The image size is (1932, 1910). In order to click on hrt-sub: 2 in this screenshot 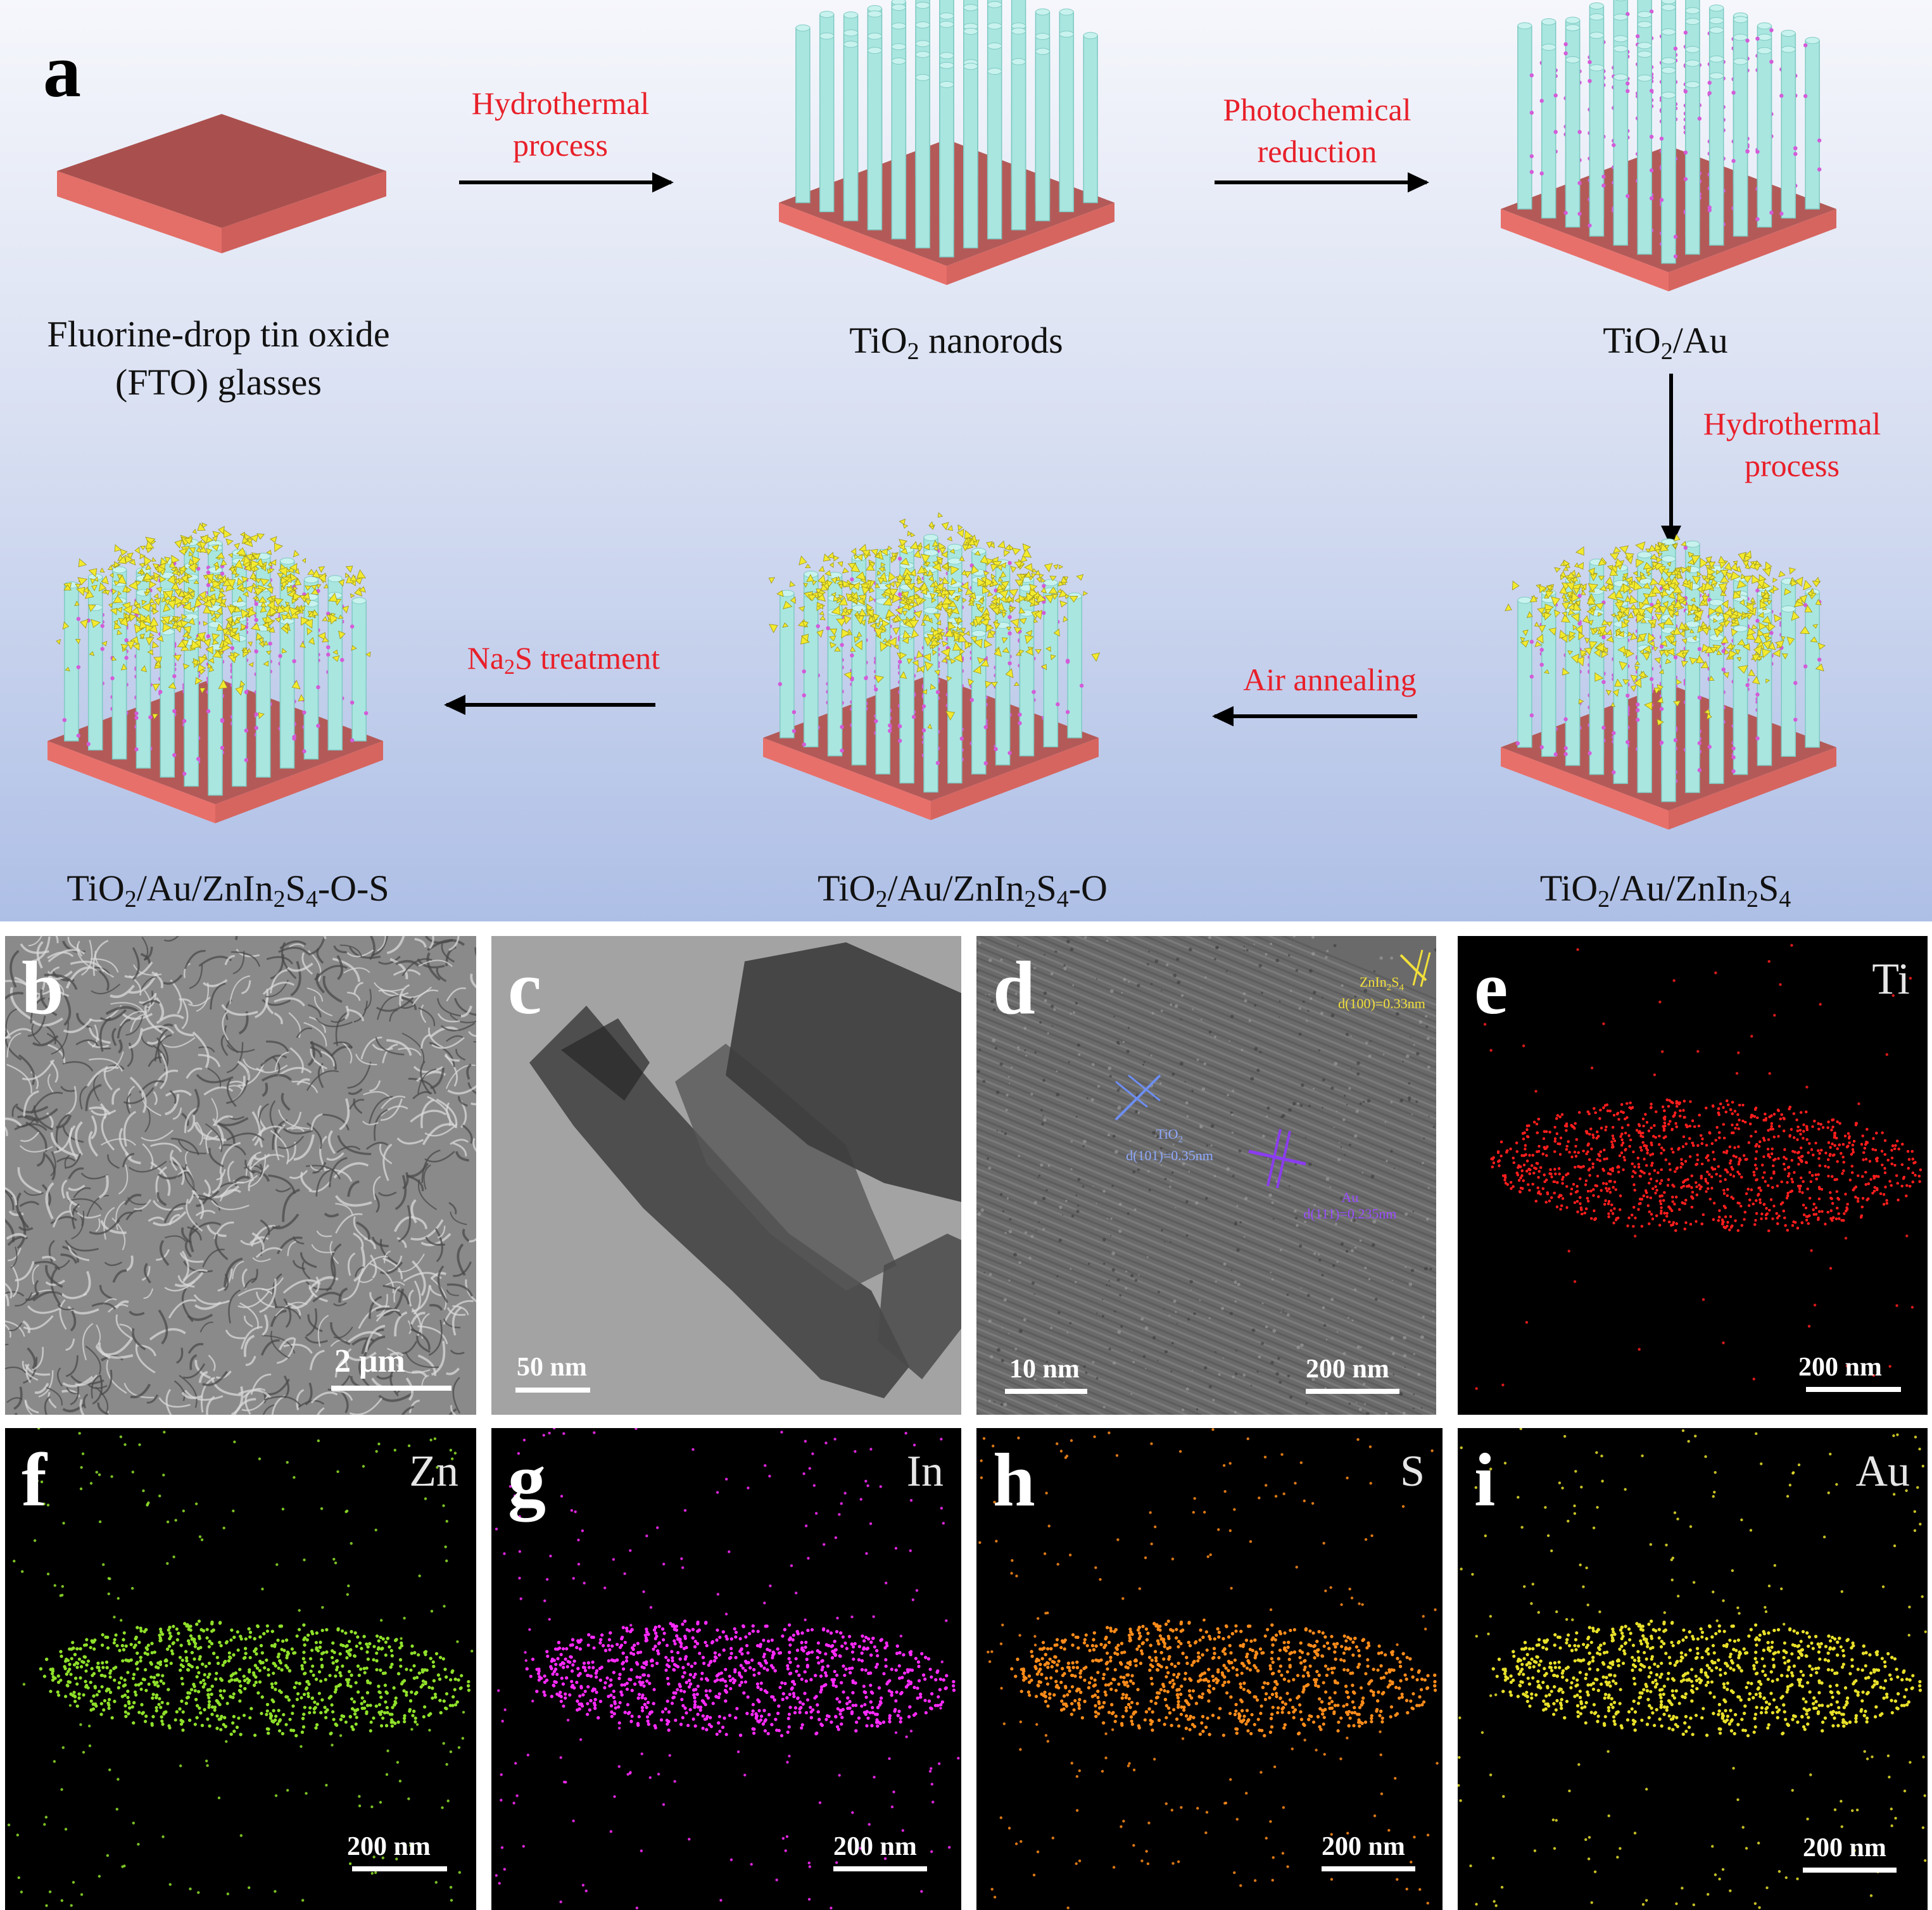, I will do `click(1181, 1139)`.